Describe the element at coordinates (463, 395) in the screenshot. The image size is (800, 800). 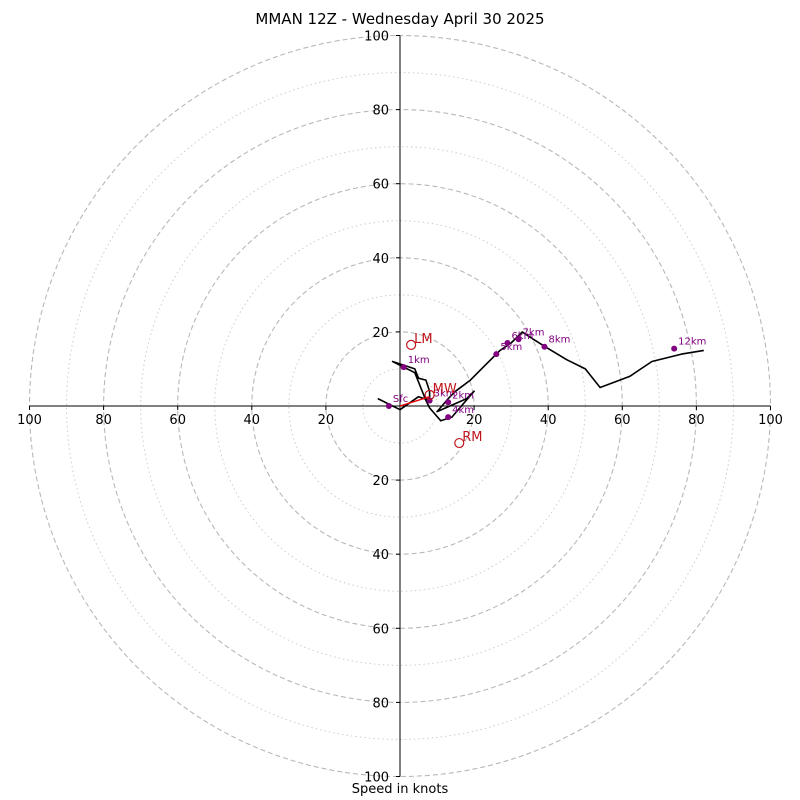
I see `height-marker-label: 2km` at that location.